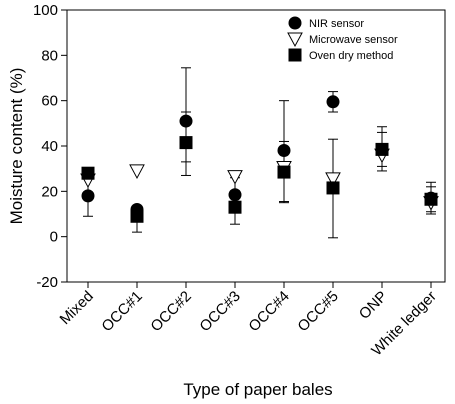  Describe the element at coordinates (373, 305) in the screenshot. I see `x-tick-label: ONP` at that location.